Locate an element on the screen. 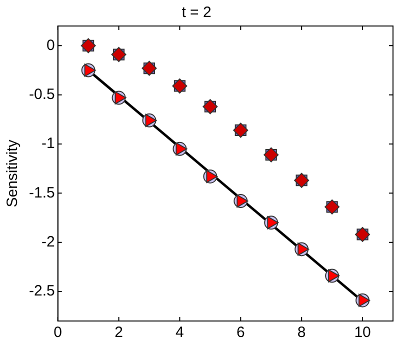  chart-title: t = 2 is located at coordinates (197, 13).